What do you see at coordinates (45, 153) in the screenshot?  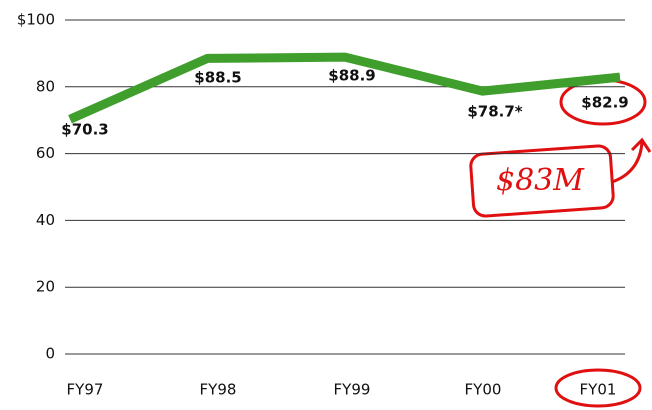 I see `y-tick-label: 60` at bounding box center [45, 153].